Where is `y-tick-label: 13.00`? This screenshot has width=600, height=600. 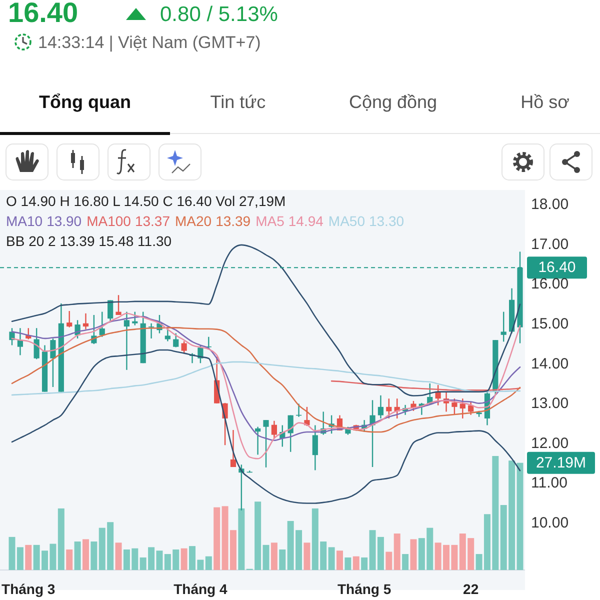
y-tick-label: 13.00 is located at coordinates (550, 403).